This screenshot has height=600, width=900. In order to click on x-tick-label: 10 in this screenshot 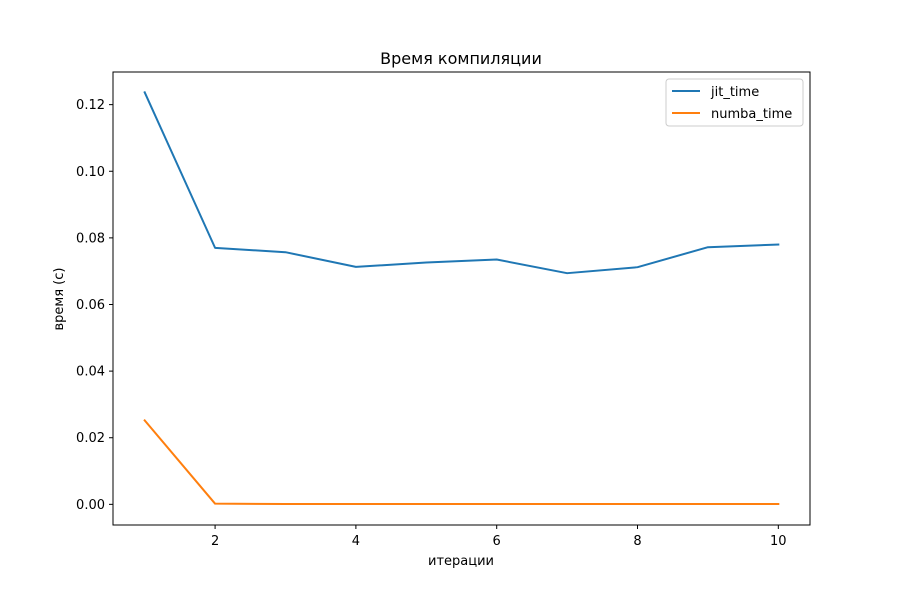, I will do `click(778, 541)`.